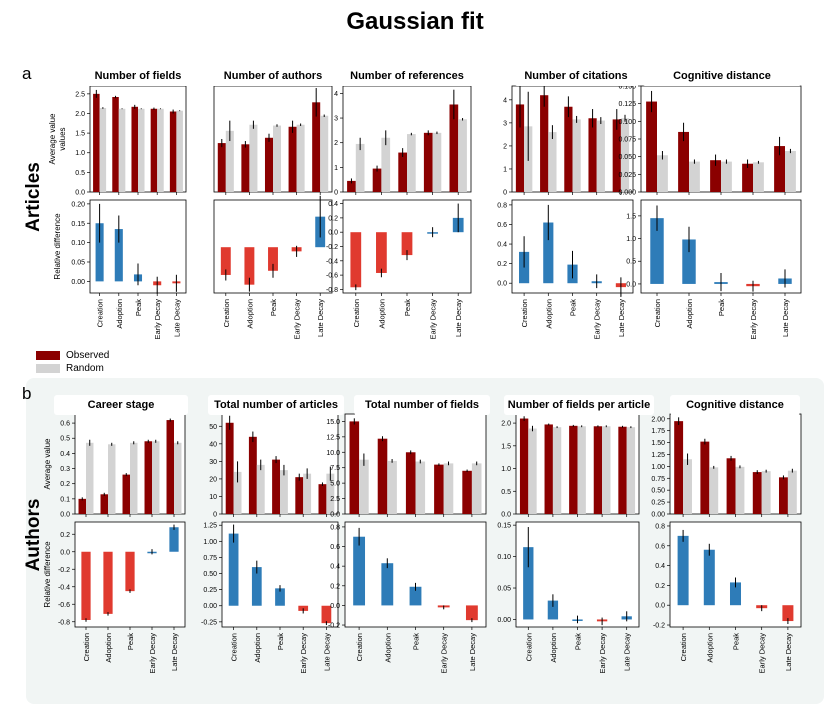  I want to click on y-axis-label: Relative difference, so click(57, 246).